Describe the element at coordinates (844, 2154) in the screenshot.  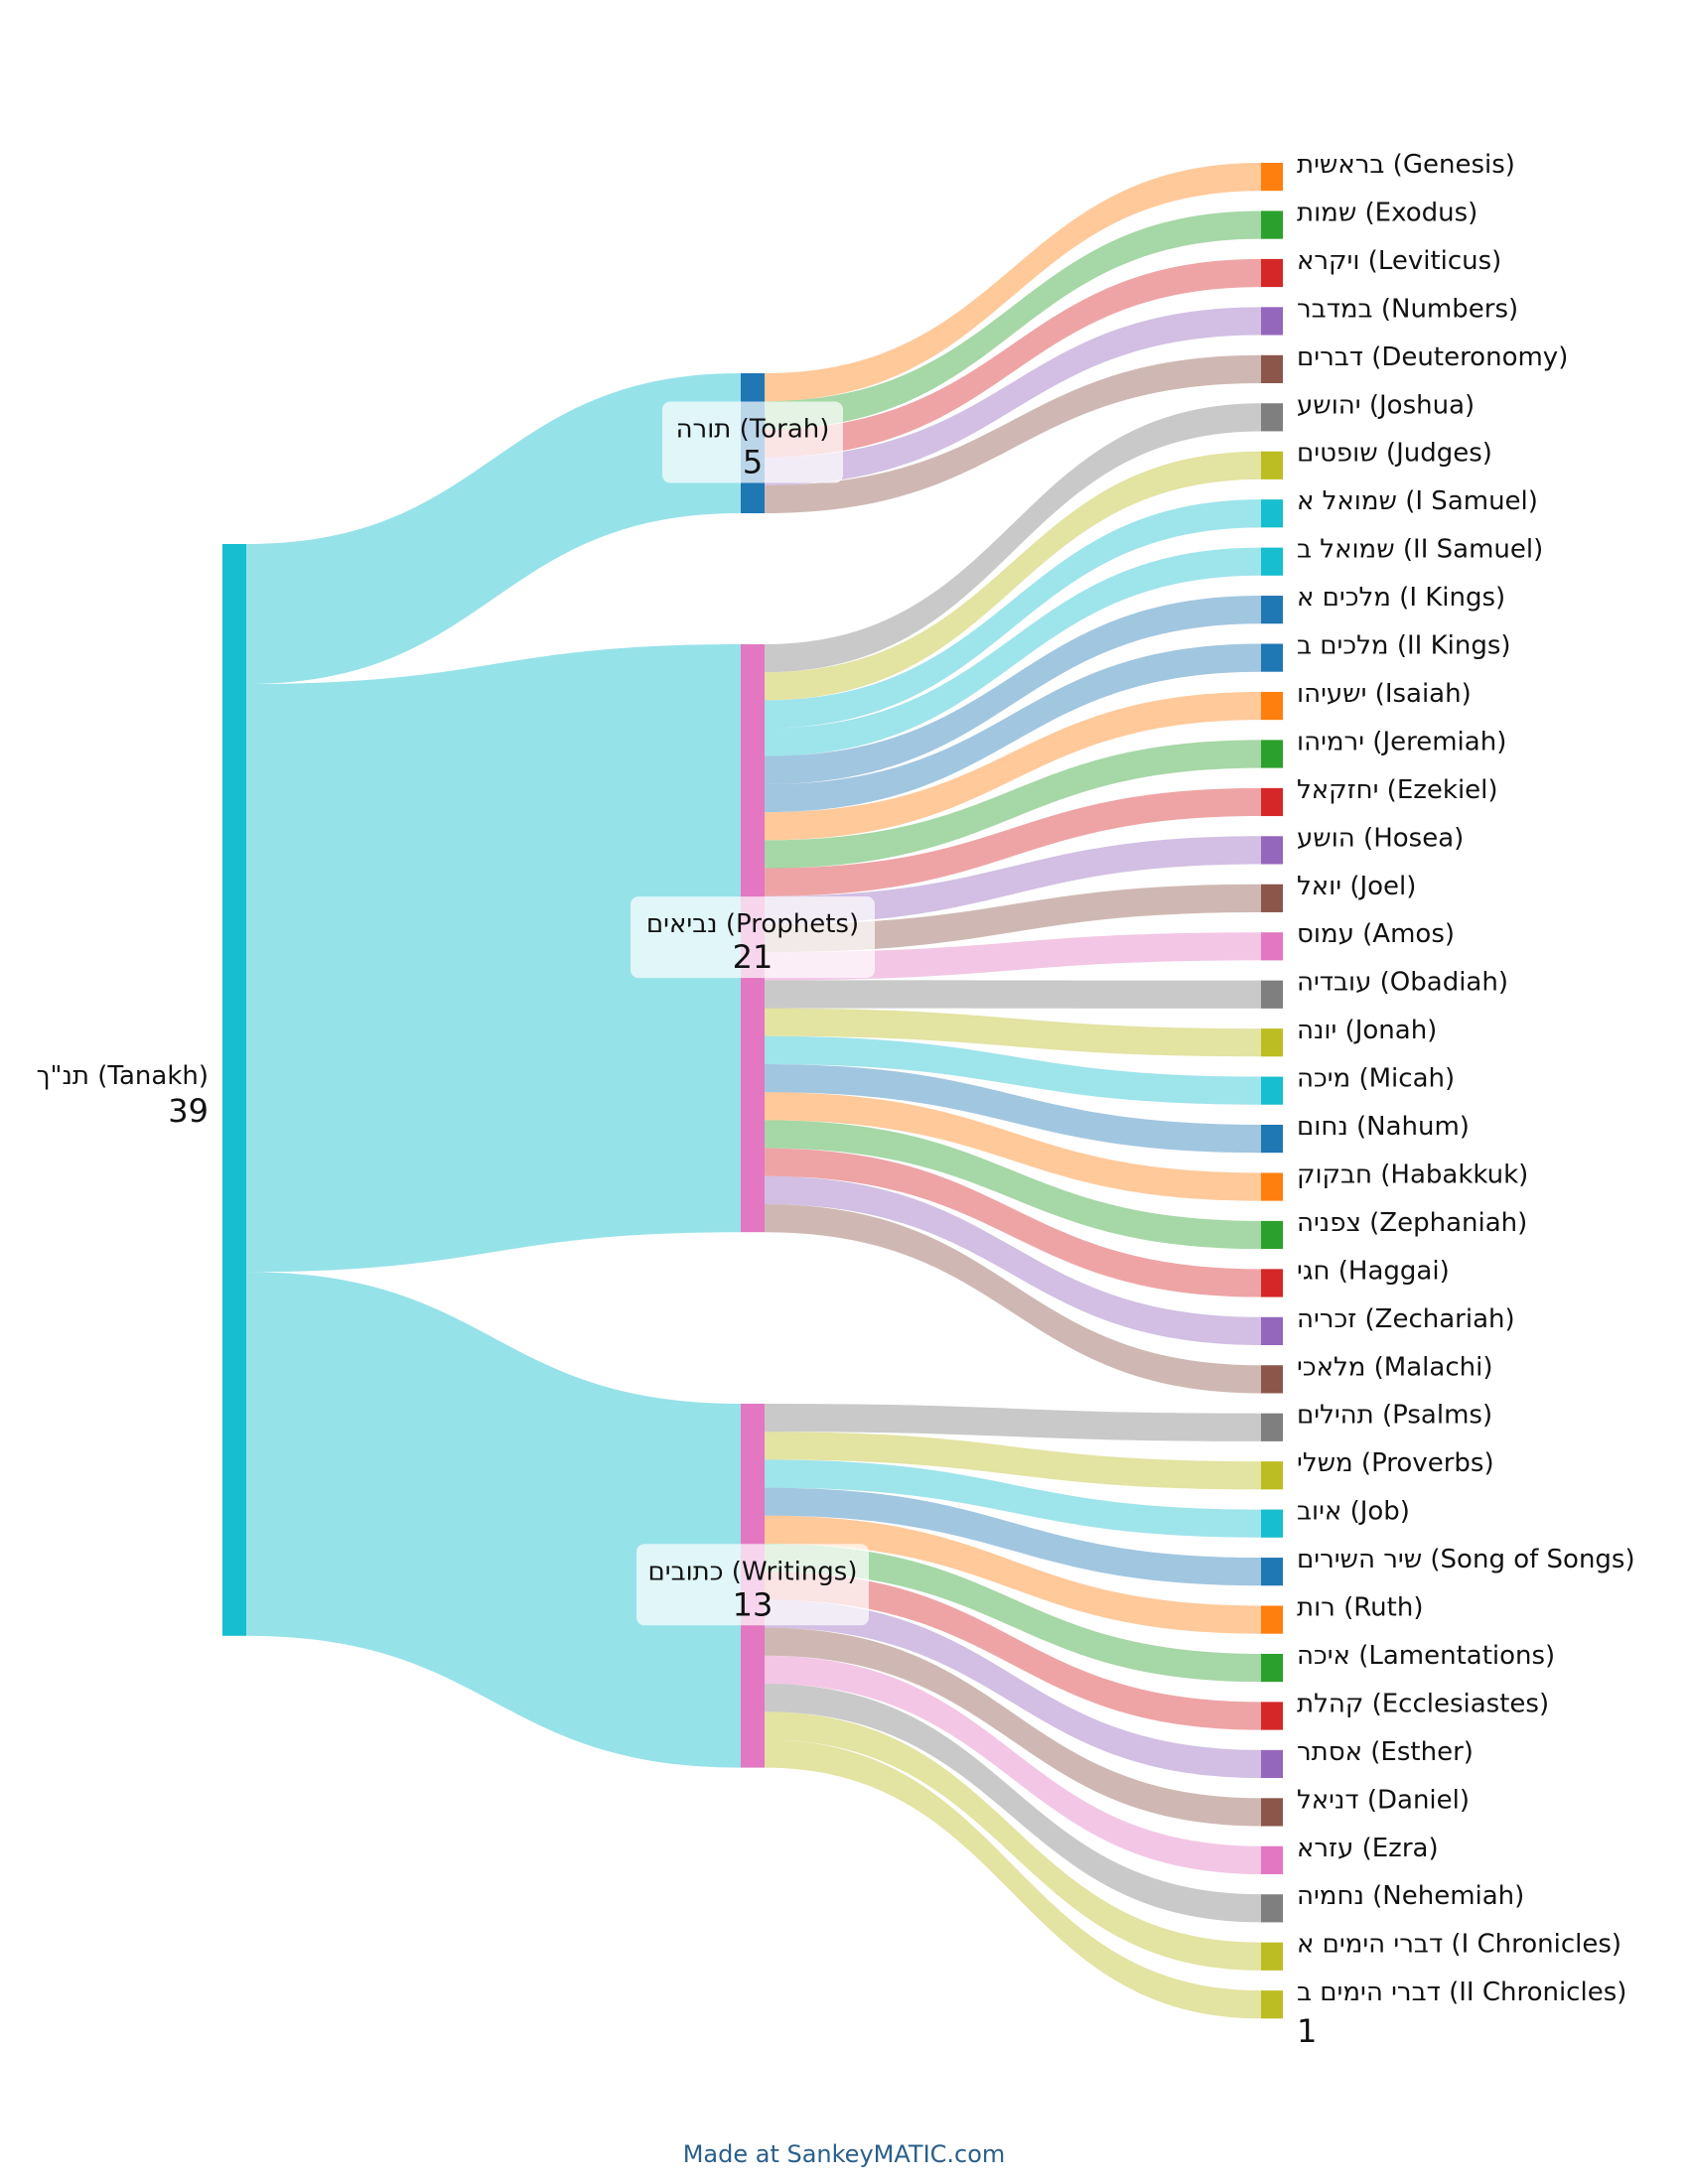
I see `credit-link: Made at SankeyMATIC.com` at that location.